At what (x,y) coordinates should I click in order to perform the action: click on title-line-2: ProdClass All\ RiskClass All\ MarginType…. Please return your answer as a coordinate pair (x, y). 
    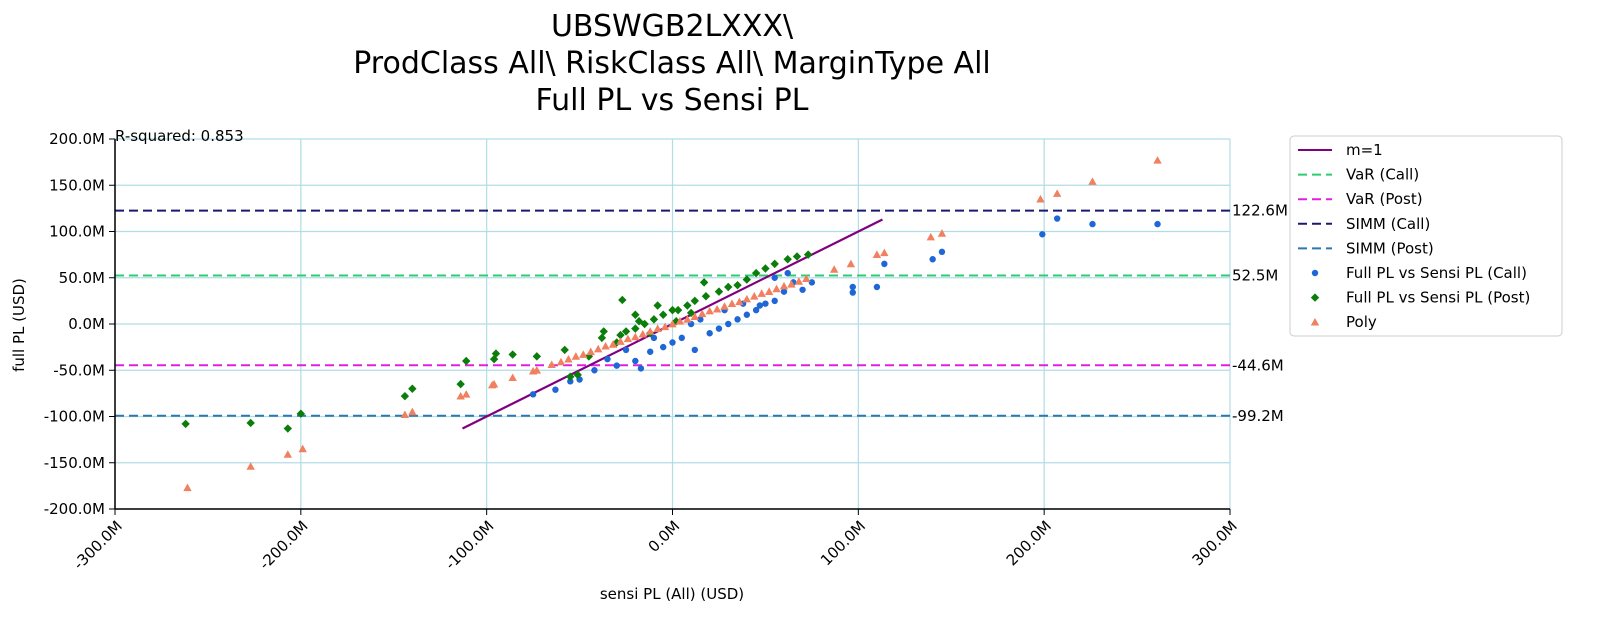
    Looking at the image, I should click on (672, 63).